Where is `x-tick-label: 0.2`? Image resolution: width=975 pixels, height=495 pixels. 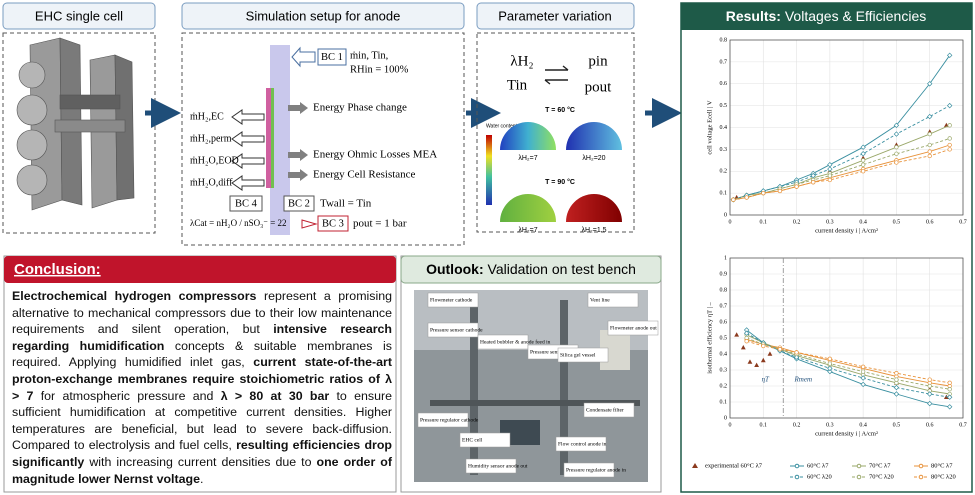
x-tick-label: 0.2 is located at coordinates (797, 222).